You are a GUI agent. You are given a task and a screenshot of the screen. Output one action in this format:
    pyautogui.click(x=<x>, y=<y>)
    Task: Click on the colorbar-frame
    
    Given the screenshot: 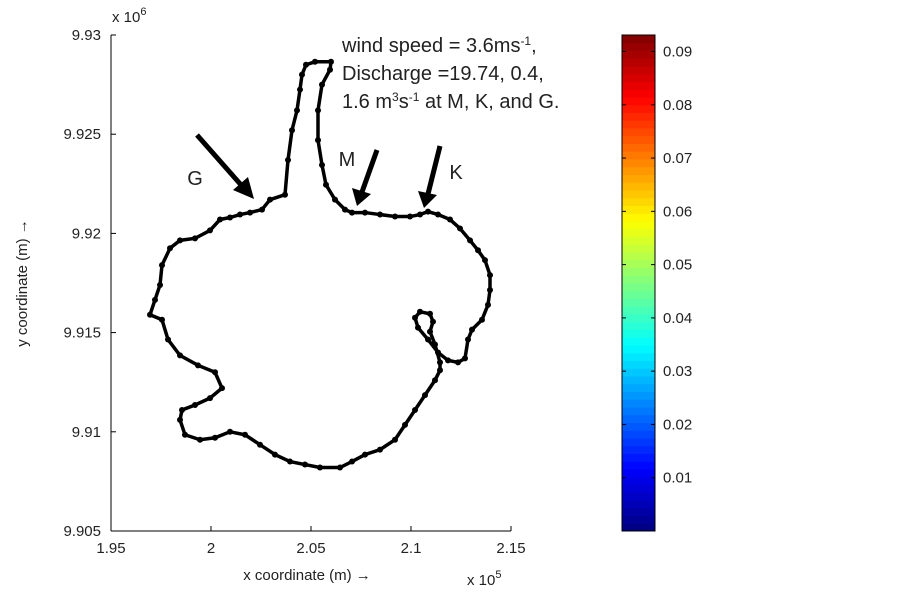 What is the action you would take?
    pyautogui.click(x=638, y=283)
    